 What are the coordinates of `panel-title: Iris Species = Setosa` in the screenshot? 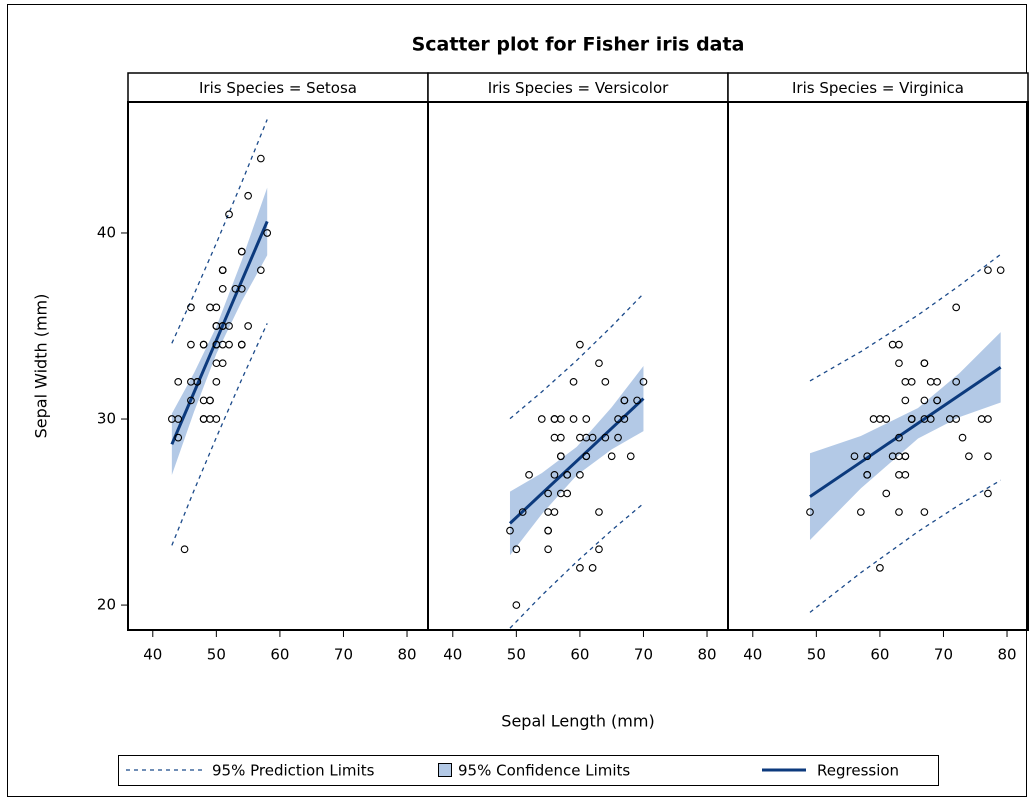 It's located at (278, 88).